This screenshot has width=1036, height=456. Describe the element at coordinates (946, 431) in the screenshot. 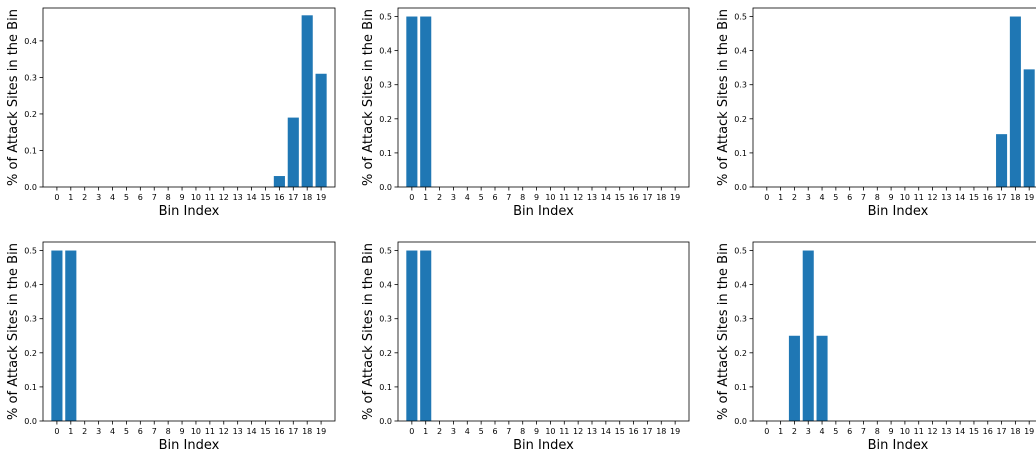

I see `x-tick-label: 13` at that location.